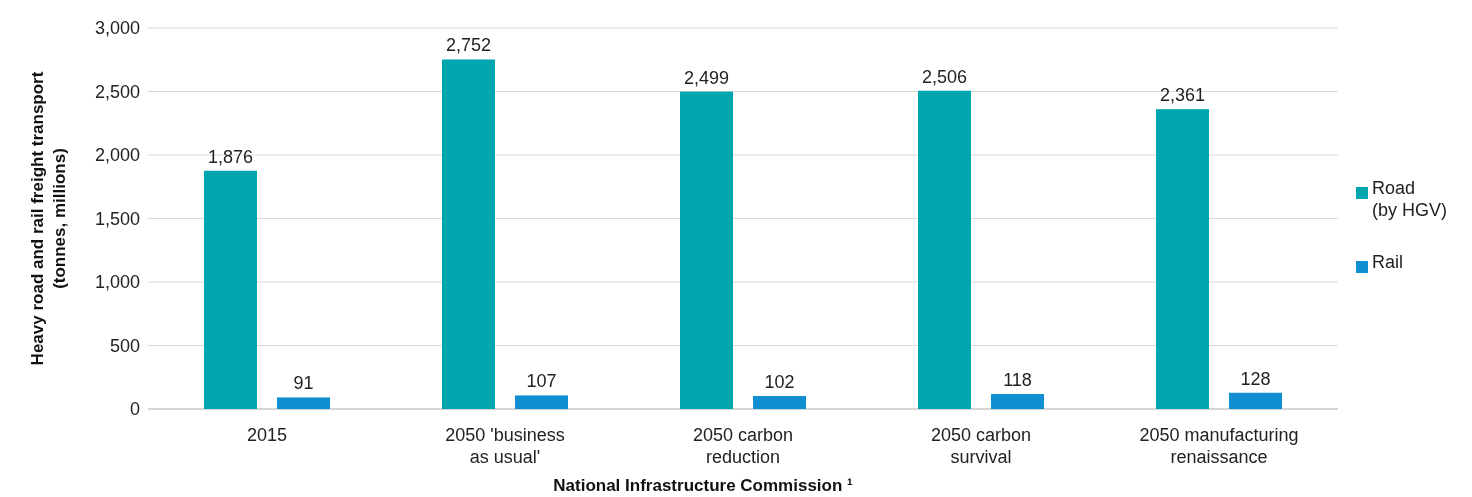 The image size is (1472, 497). I want to click on data-label: 91, so click(303, 383).